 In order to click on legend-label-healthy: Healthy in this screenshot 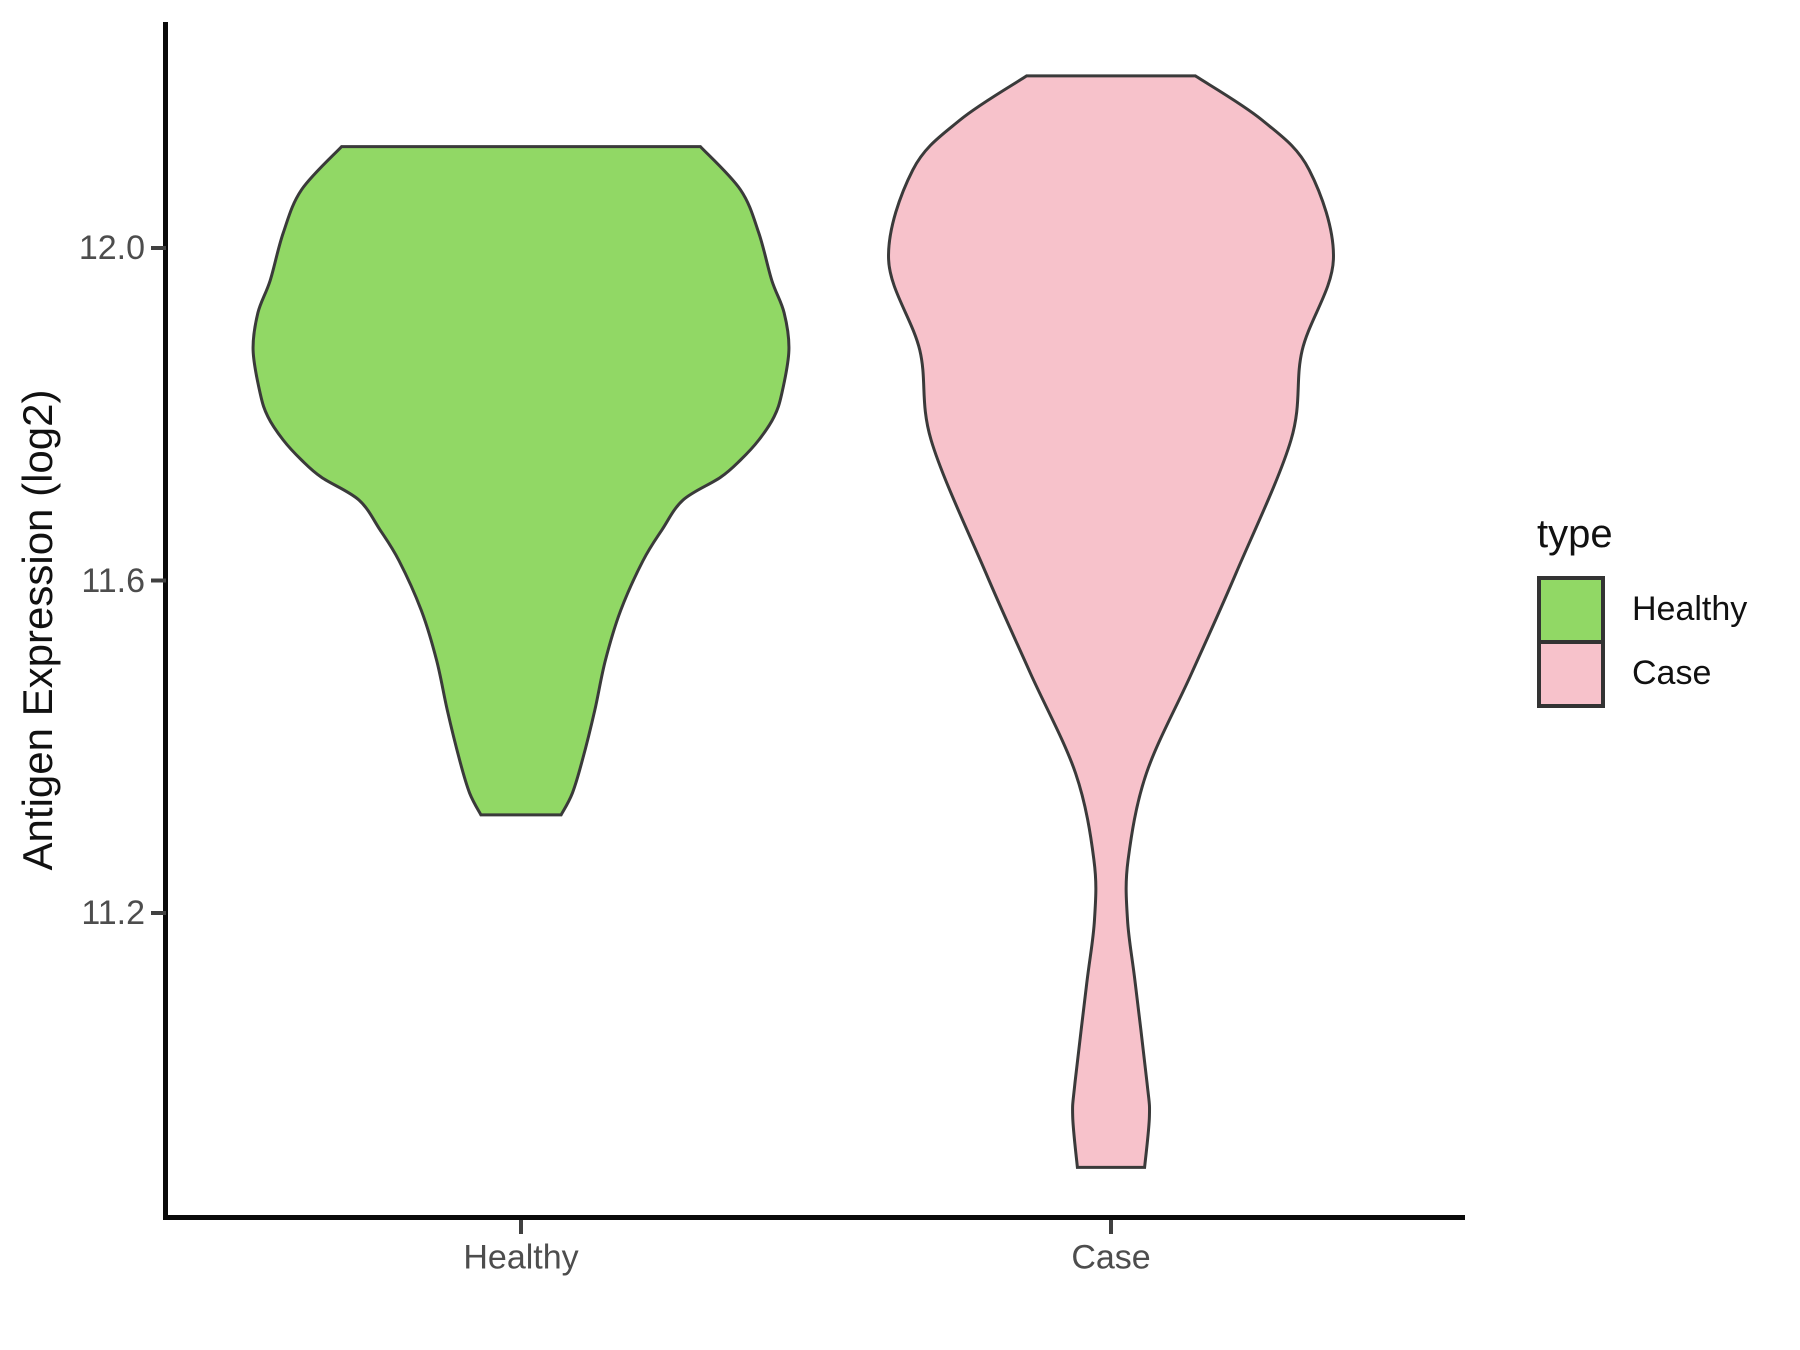, I will do `click(1690, 609)`.